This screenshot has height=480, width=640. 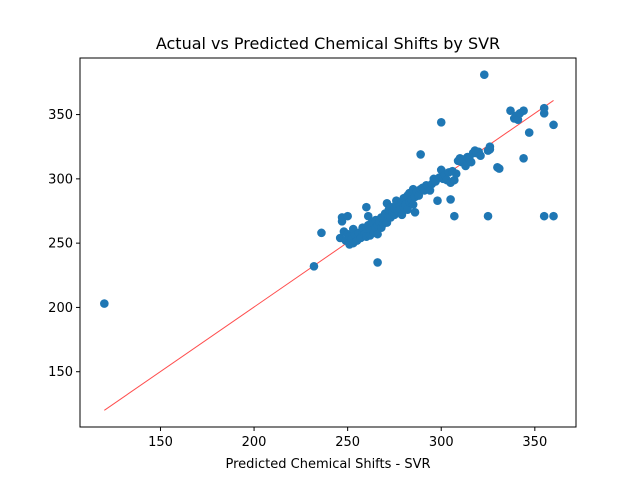 I want to click on y-tick-label: 200, so click(x=60, y=308).